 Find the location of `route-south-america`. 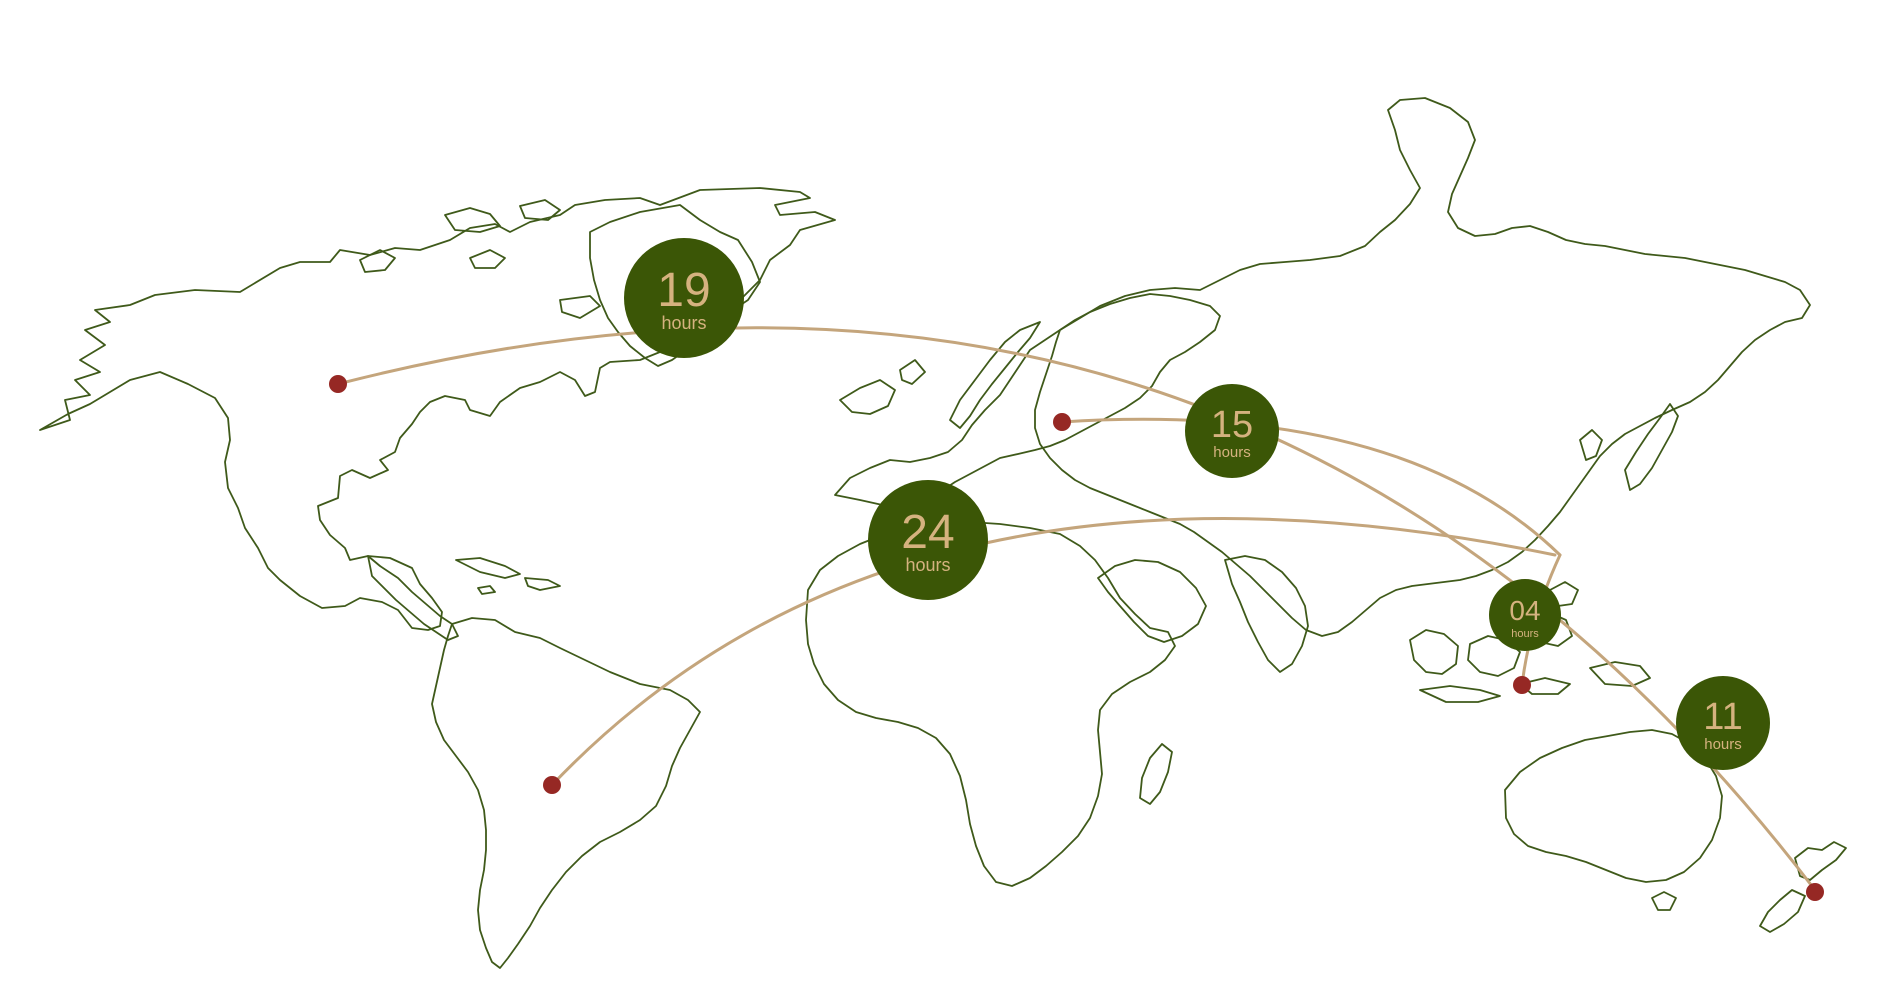

route-south-america is located at coordinates (1053, 652).